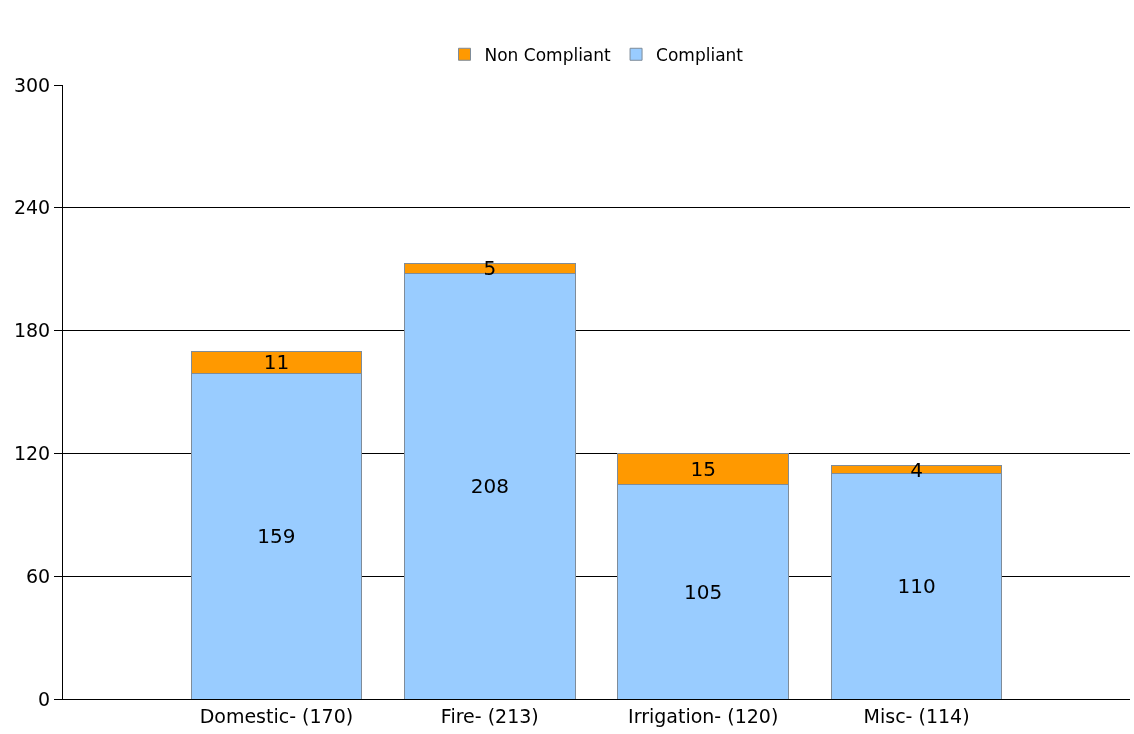  What do you see at coordinates (703, 591) in the screenshot?
I see `data-label: 105` at bounding box center [703, 591].